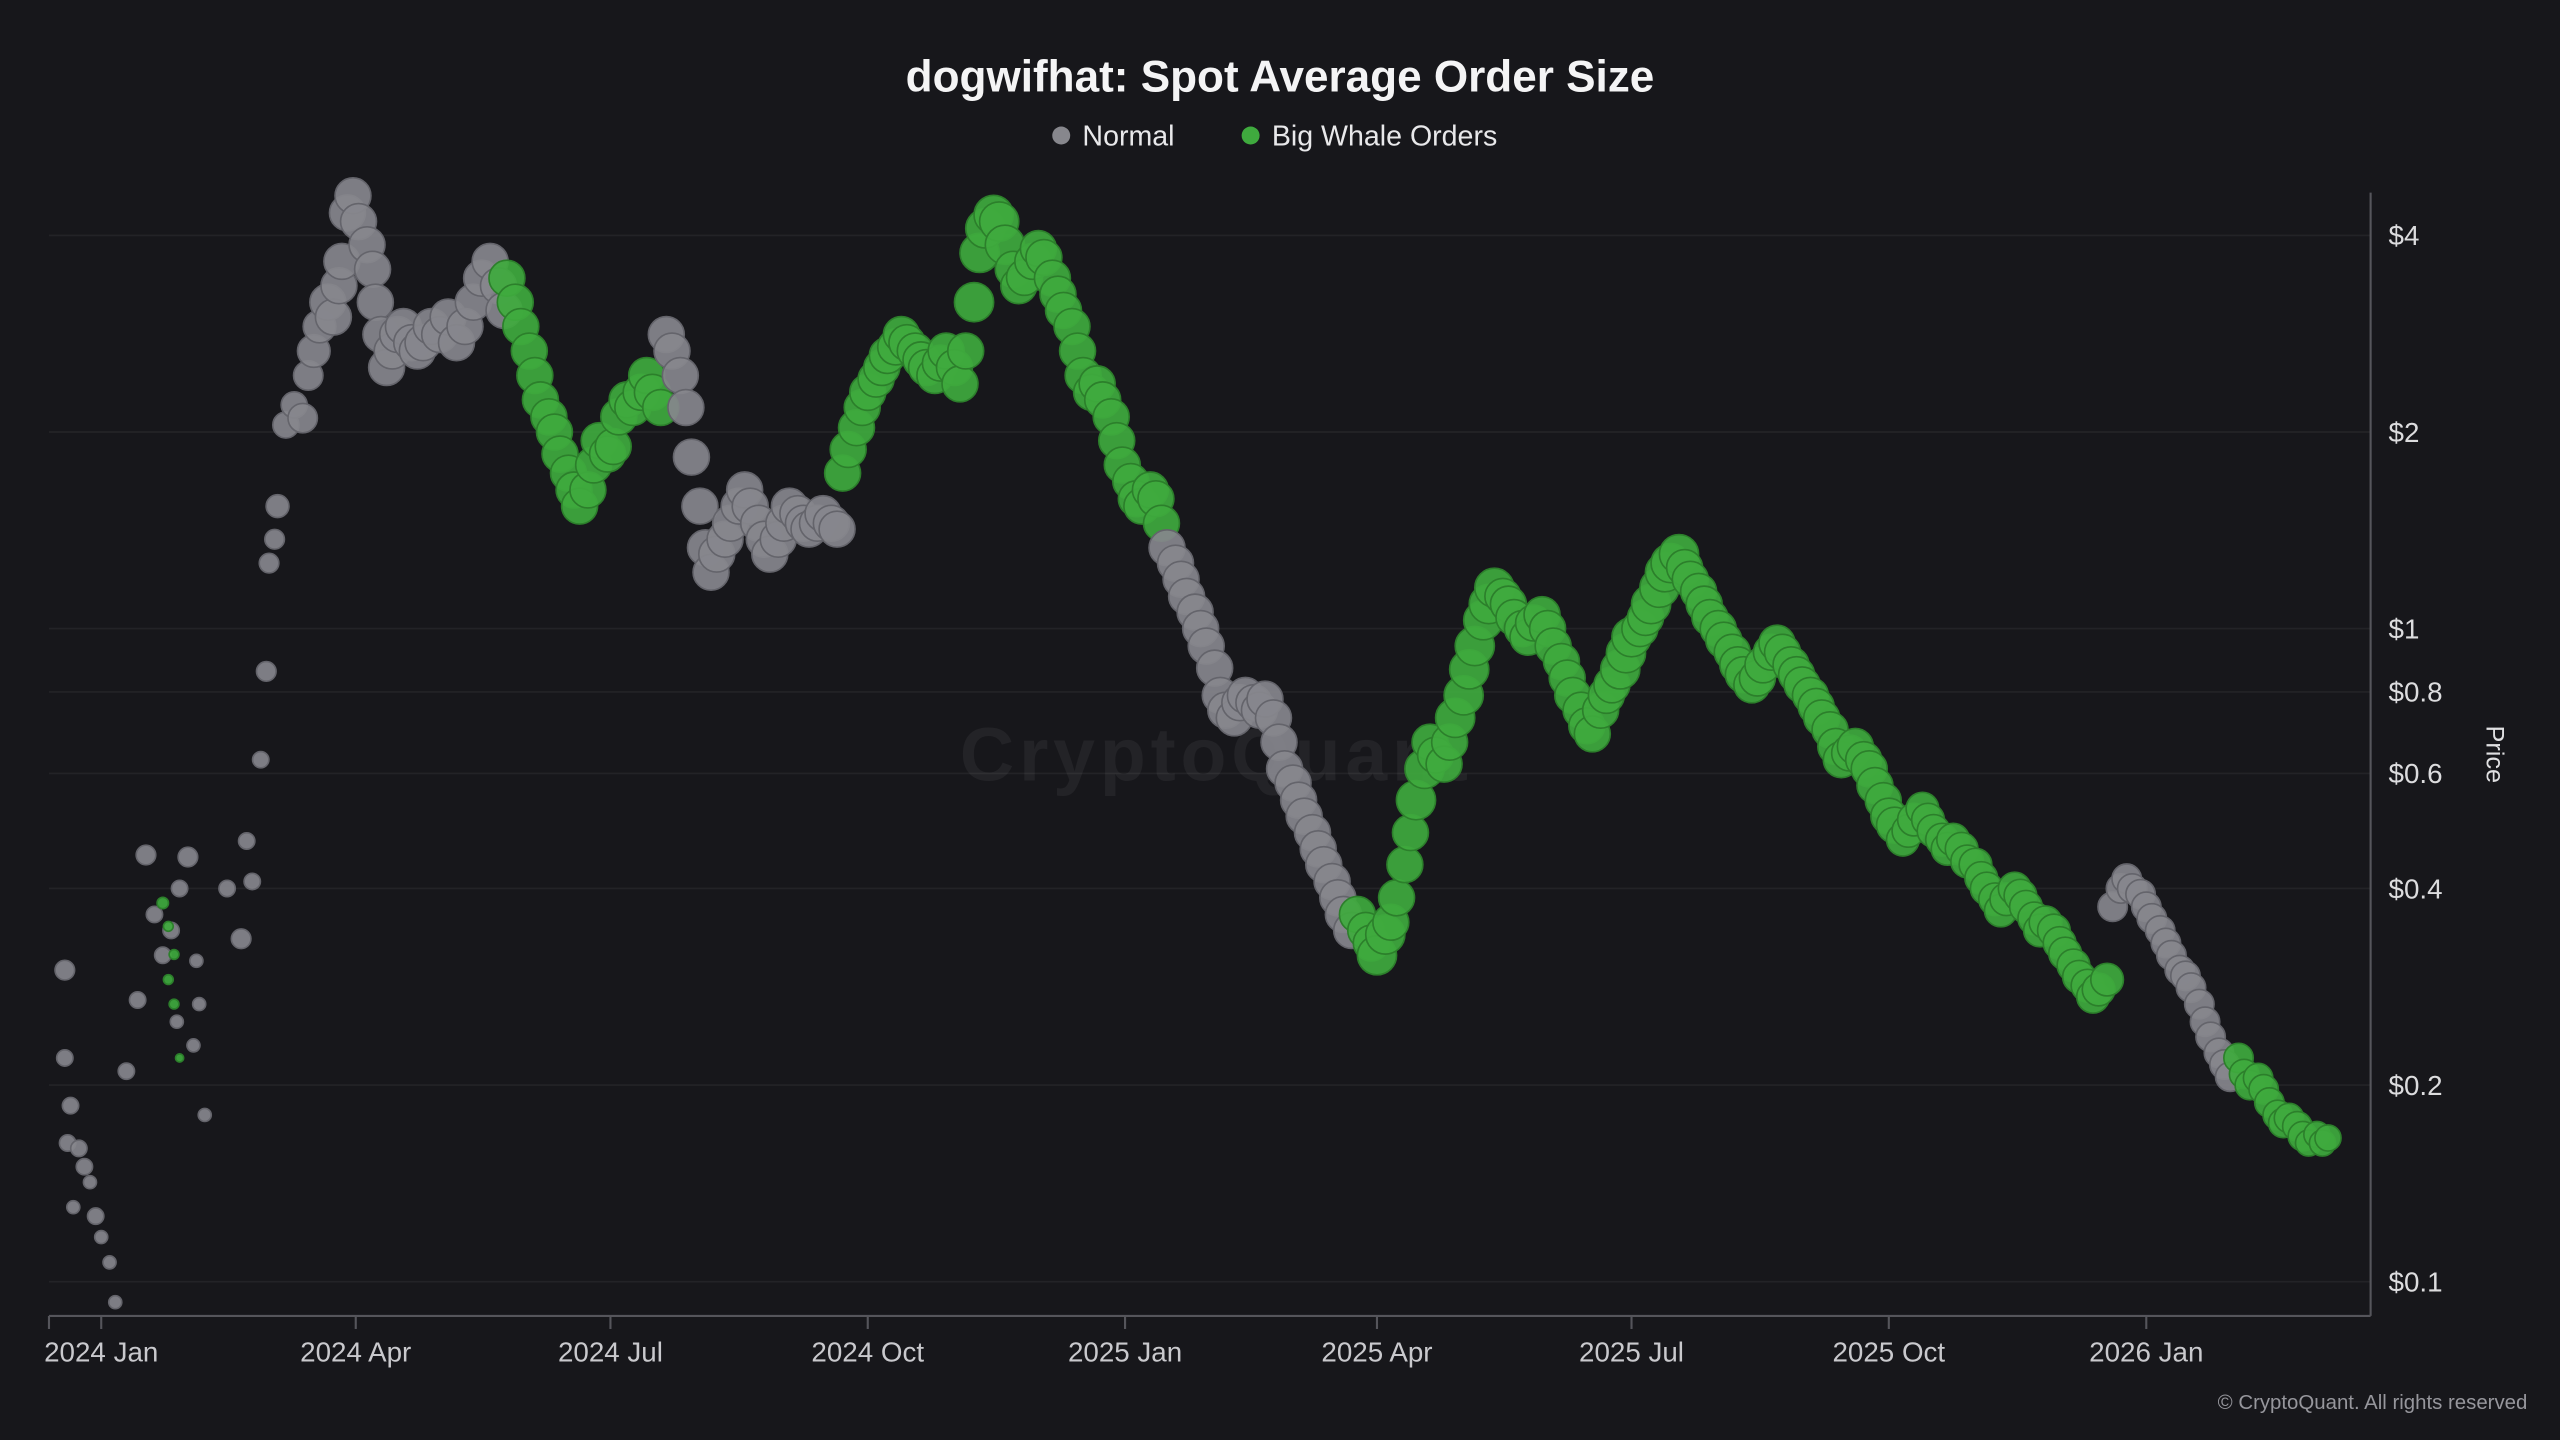  What do you see at coordinates (1376, 1352) in the screenshot?
I see `x-tick-label: 2025 Apr` at bounding box center [1376, 1352].